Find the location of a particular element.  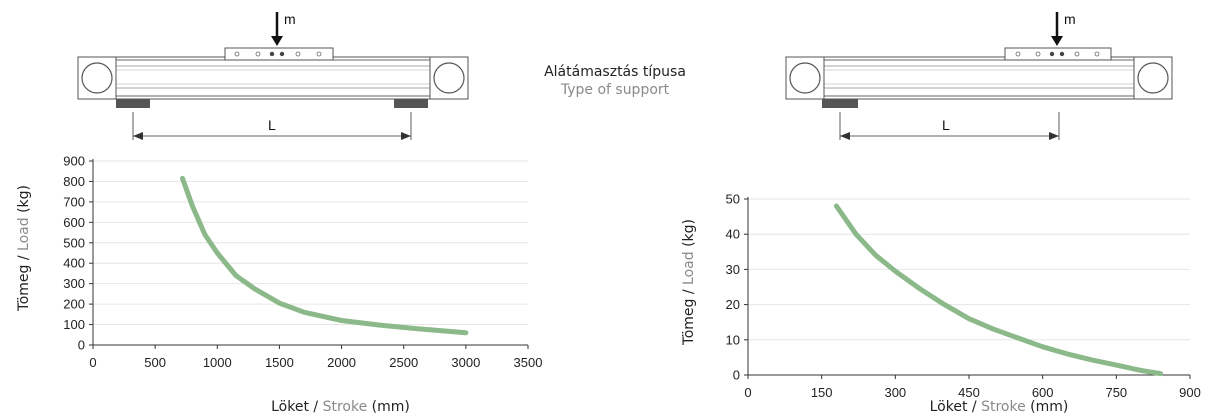

y-tick-label: 700 is located at coordinates (74, 201).